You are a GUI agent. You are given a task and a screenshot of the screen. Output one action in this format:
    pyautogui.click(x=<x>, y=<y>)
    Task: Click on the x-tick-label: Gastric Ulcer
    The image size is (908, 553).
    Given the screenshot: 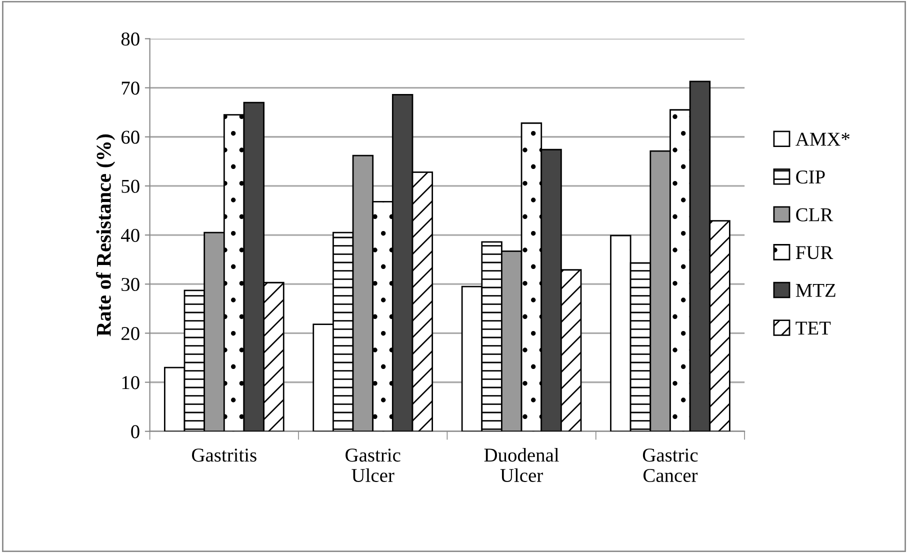 What is the action you would take?
    pyautogui.click(x=373, y=465)
    